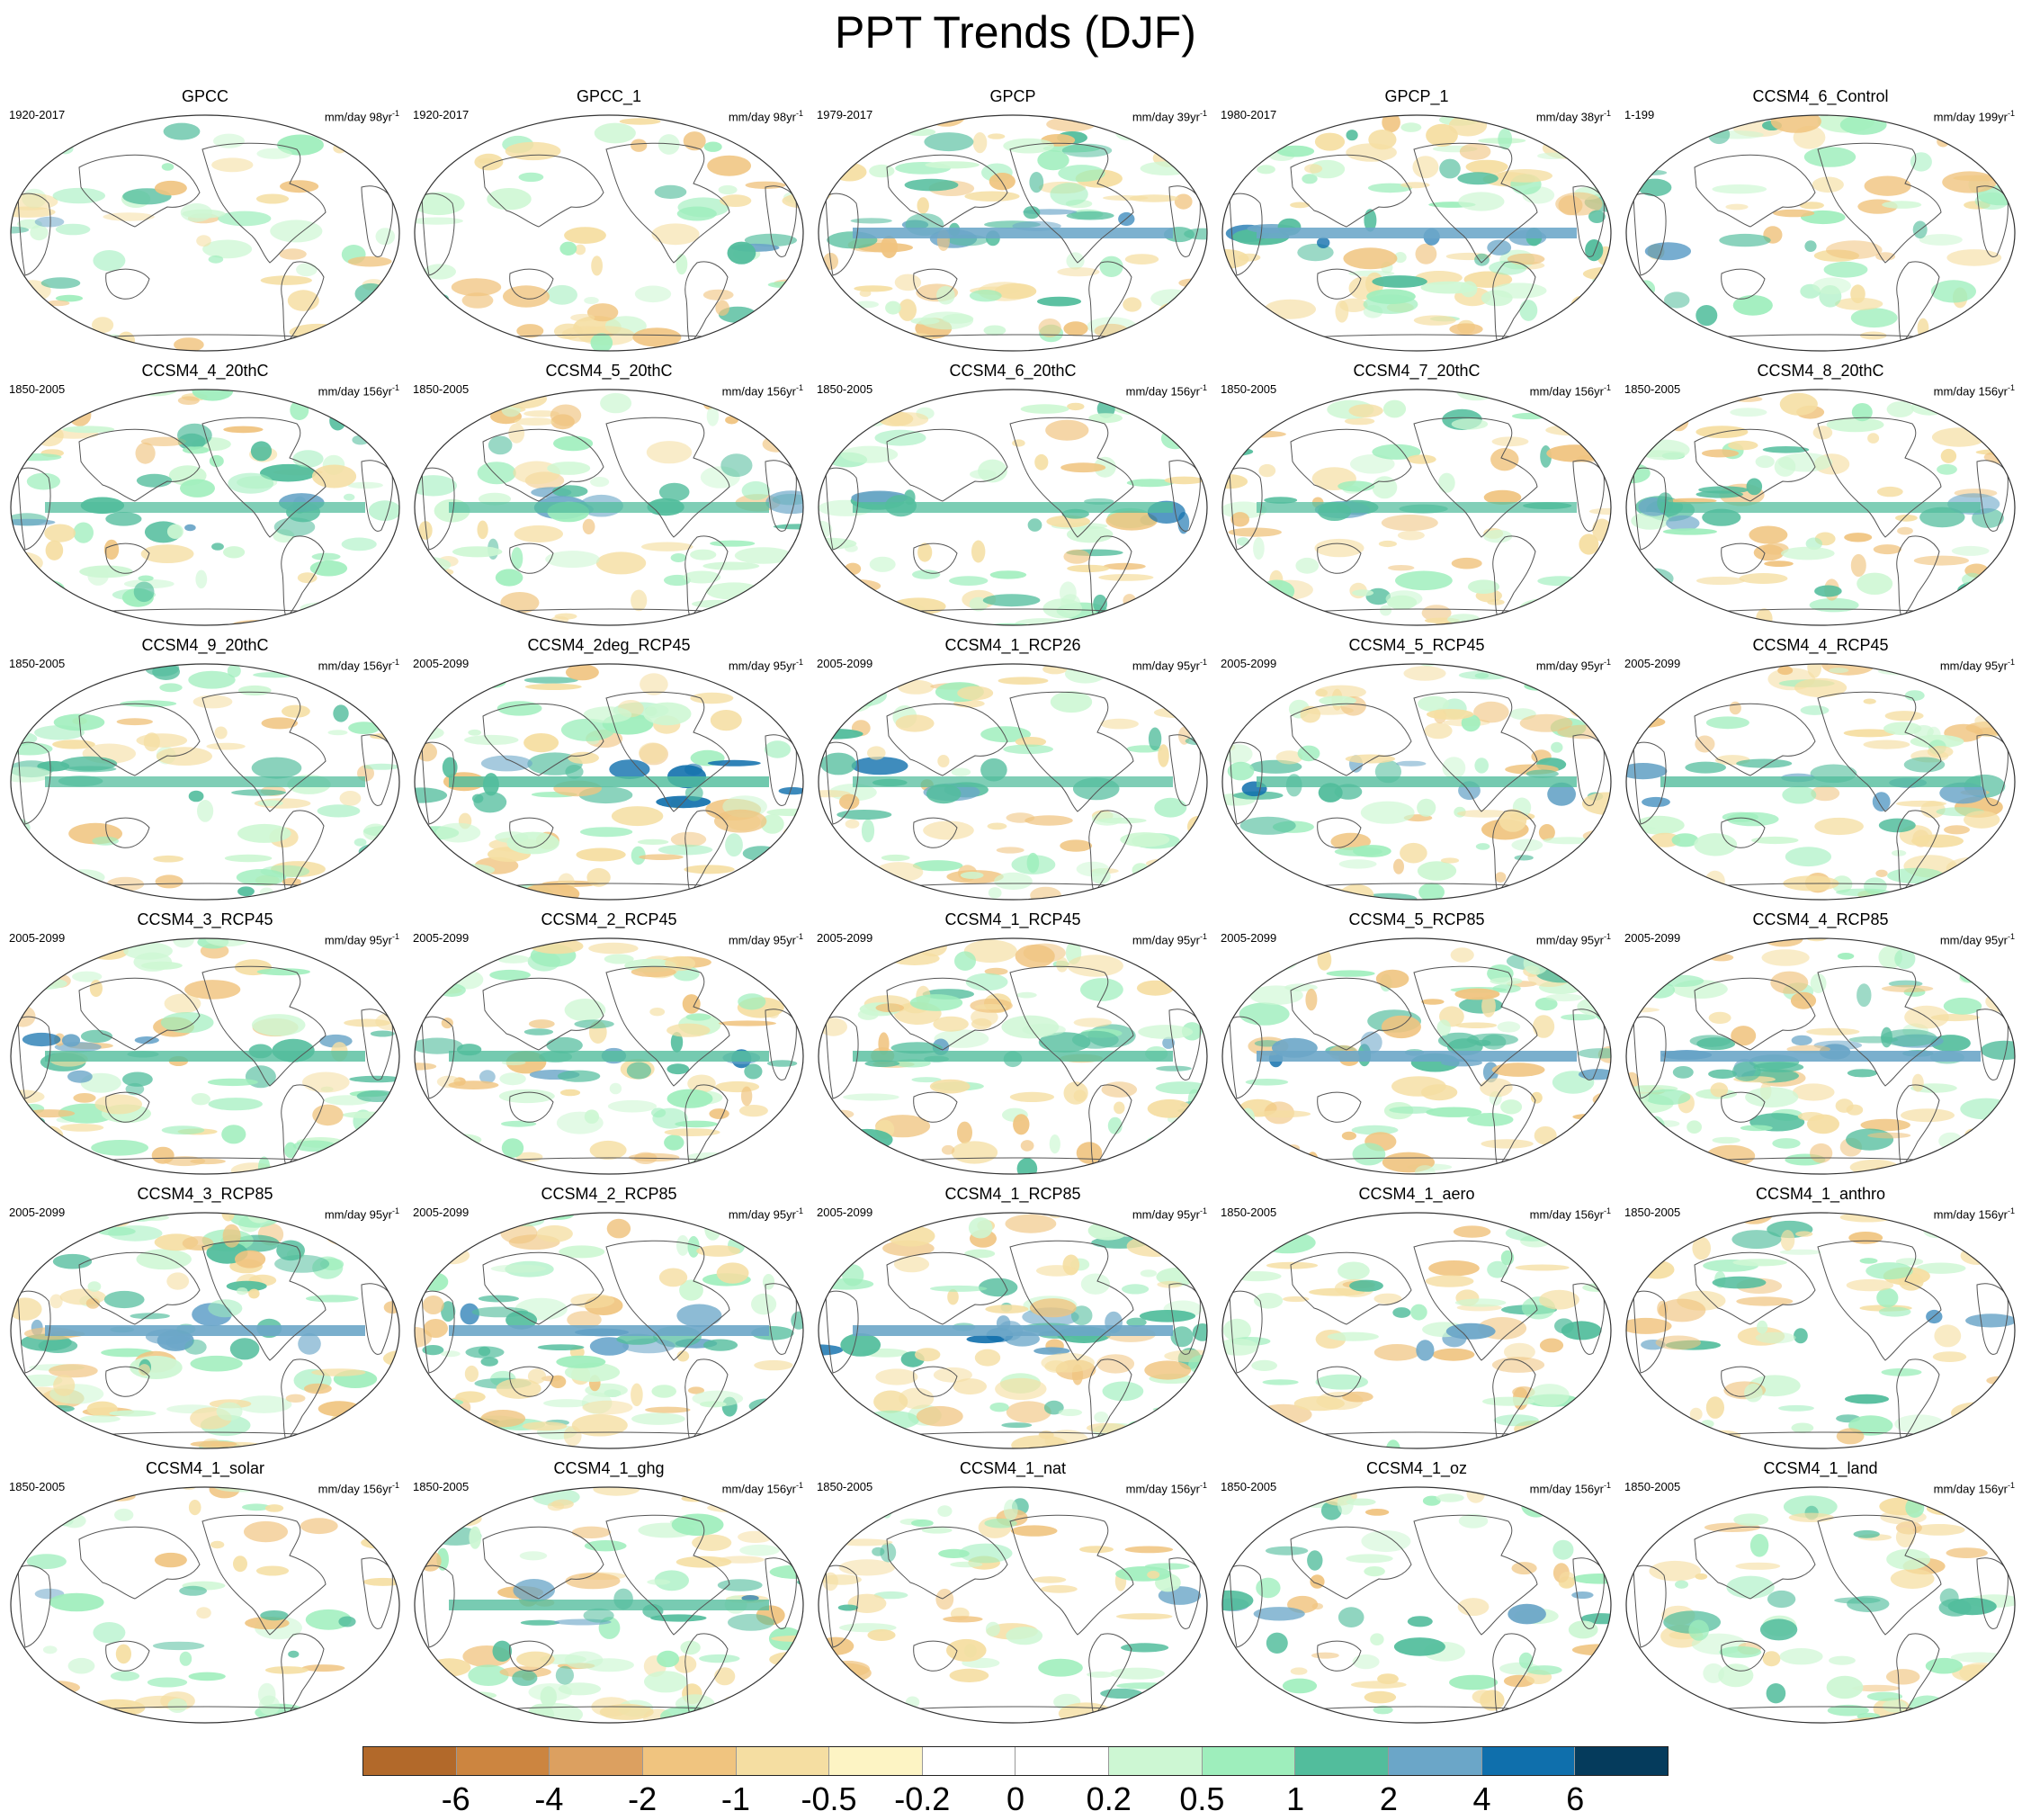 The height and width of the screenshot is (1820, 2031). I want to click on map-panel: CCSM4_1_land 1850-2005 mm/day 156yr-1, so click(1820, 1591).